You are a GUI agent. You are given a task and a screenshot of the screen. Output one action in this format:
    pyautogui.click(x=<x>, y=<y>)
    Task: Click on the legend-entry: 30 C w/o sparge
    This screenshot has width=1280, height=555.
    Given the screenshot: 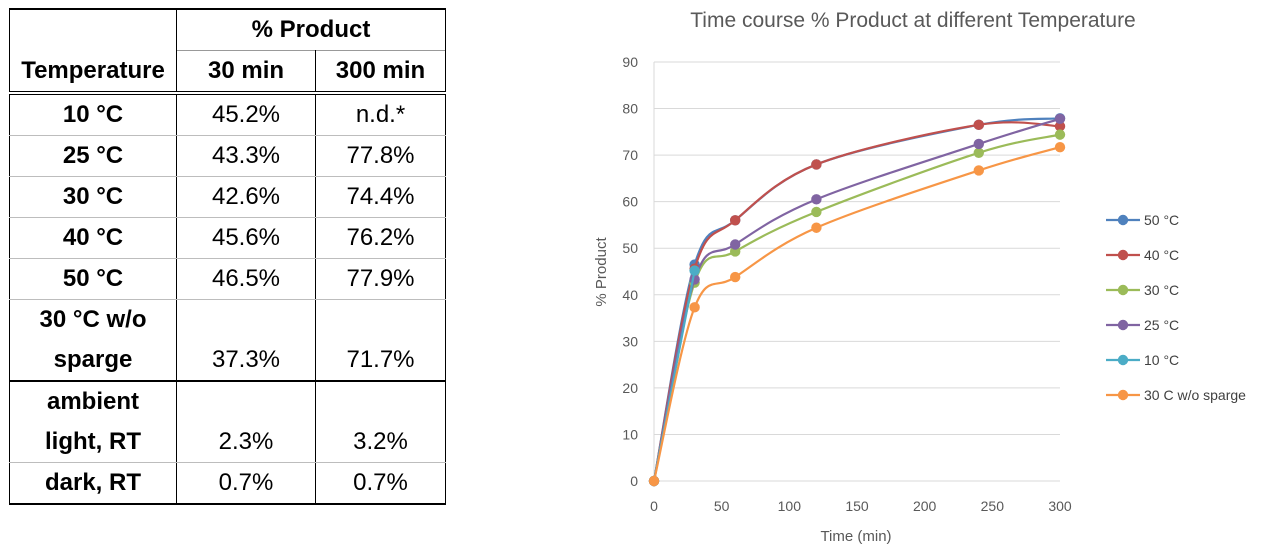 What is the action you would take?
    pyautogui.click(x=1176, y=395)
    